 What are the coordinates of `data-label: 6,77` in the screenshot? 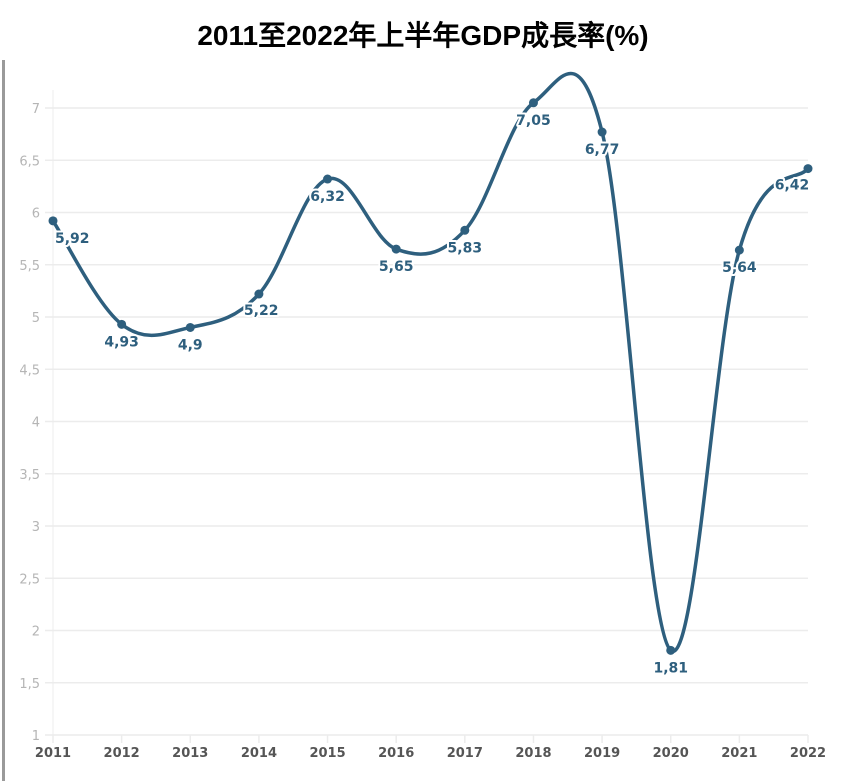 It's located at (602, 150).